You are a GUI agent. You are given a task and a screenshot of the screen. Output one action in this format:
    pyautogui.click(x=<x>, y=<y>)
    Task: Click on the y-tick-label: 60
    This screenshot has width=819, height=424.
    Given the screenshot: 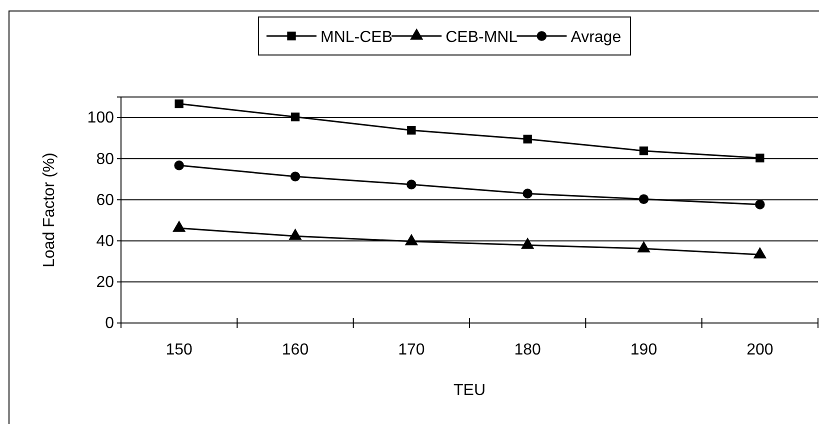 What is the action you would take?
    pyautogui.click(x=105, y=200)
    